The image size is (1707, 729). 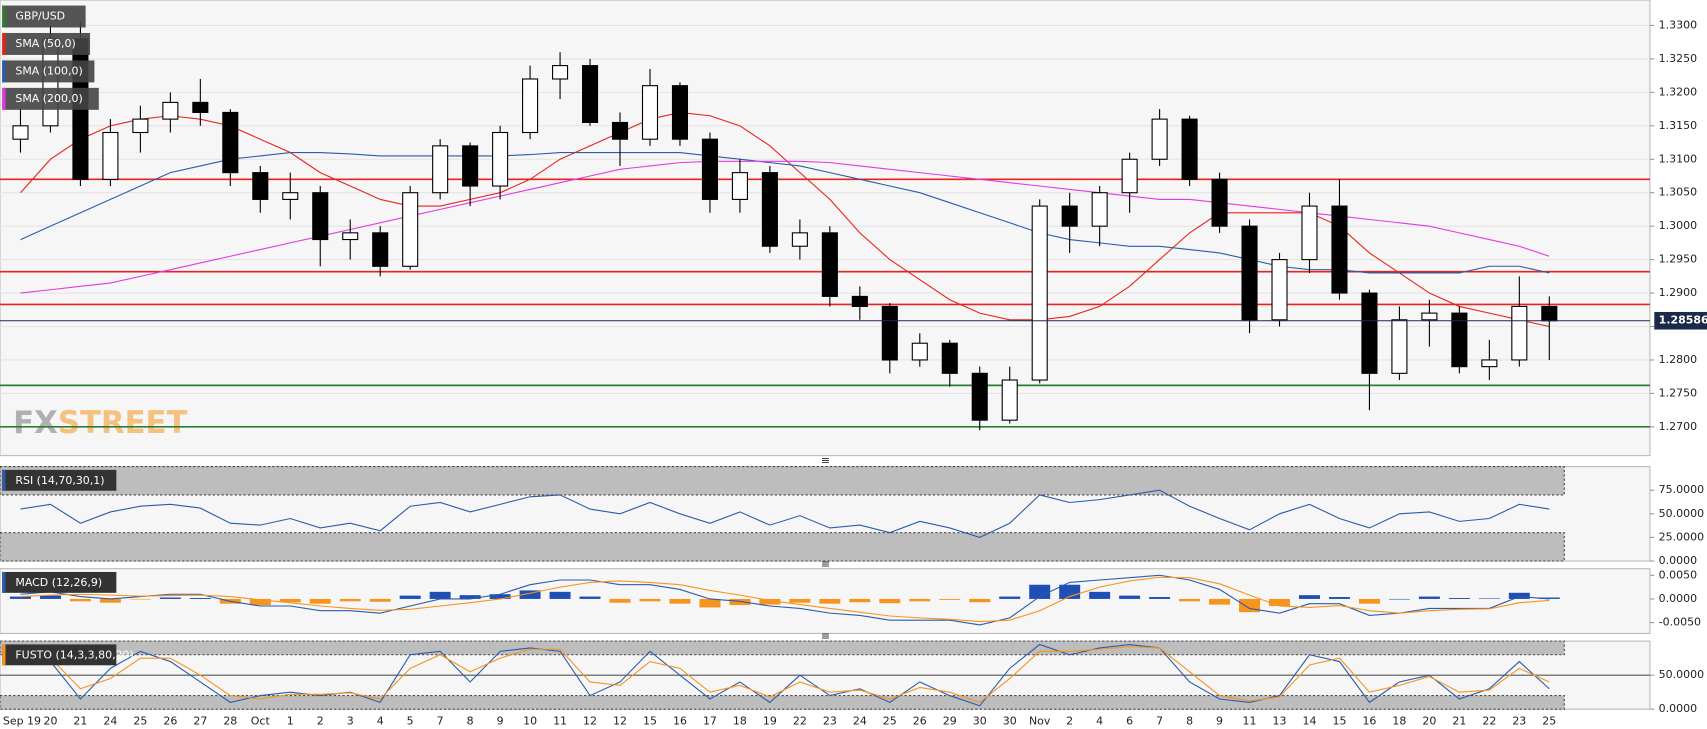 What do you see at coordinates (1129, 720) in the screenshot?
I see `x-tick-label: 6` at bounding box center [1129, 720].